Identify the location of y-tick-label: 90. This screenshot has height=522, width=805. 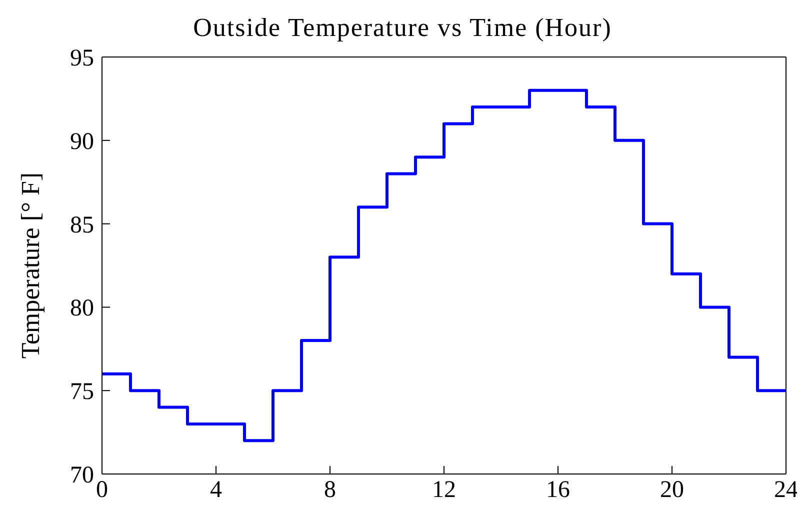
(82, 141).